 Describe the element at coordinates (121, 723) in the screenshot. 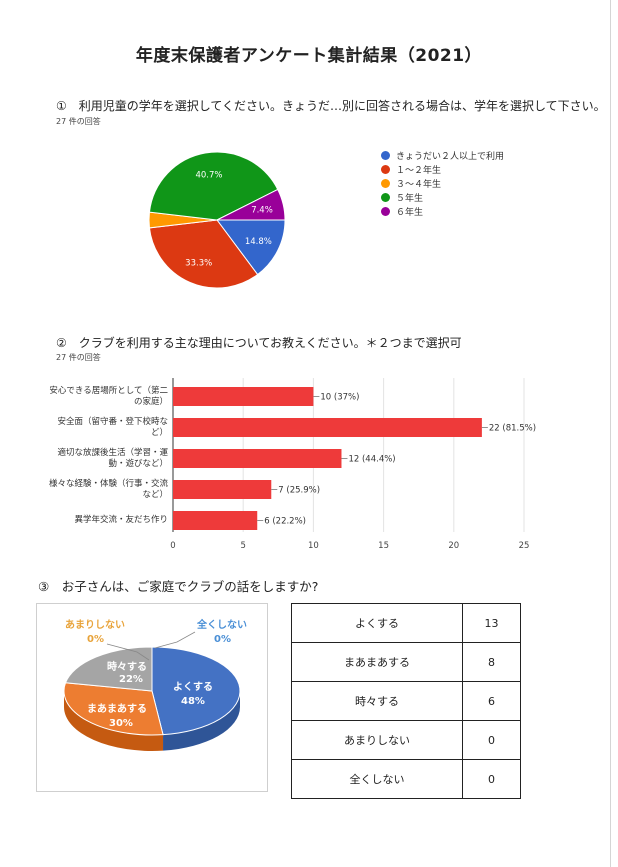

I see `q3-label-maamaa-pct: 30%` at that location.